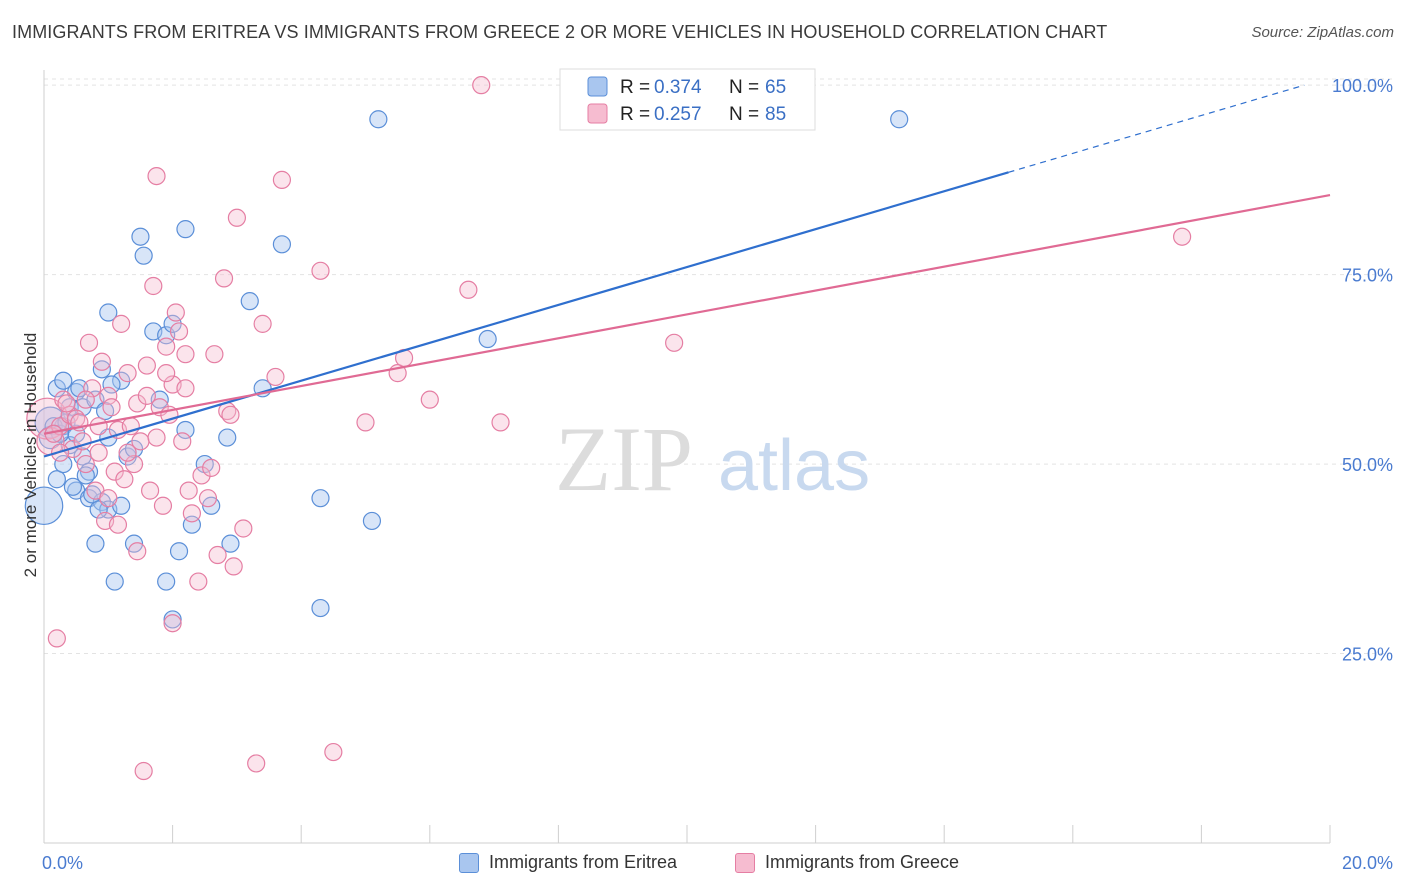 The width and height of the screenshot is (1406, 892). Describe the element at coordinates (862, 862) in the screenshot. I see `bottom-legend-label-greece: Immigrants from Greece` at that location.